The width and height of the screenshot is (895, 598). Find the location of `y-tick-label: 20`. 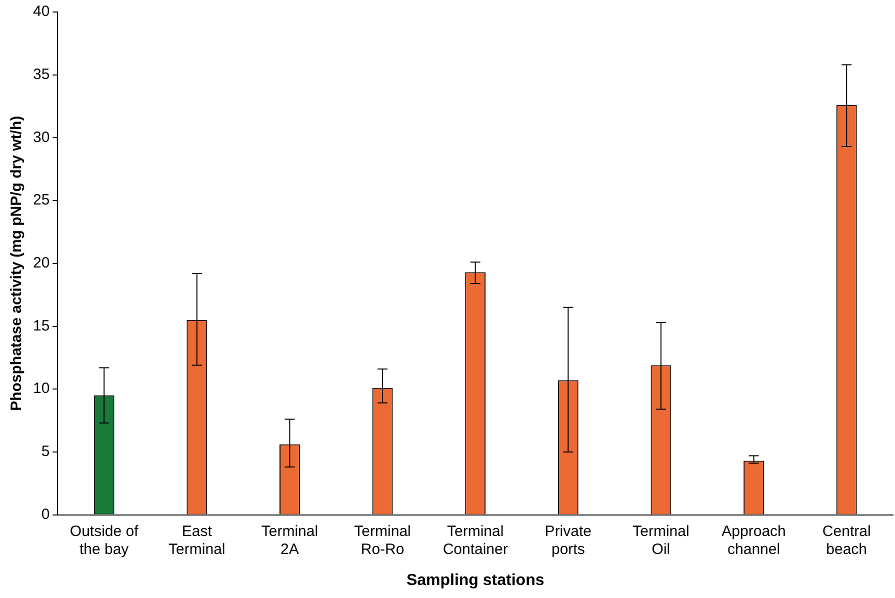

y-tick-label: 20 is located at coordinates (41, 263).